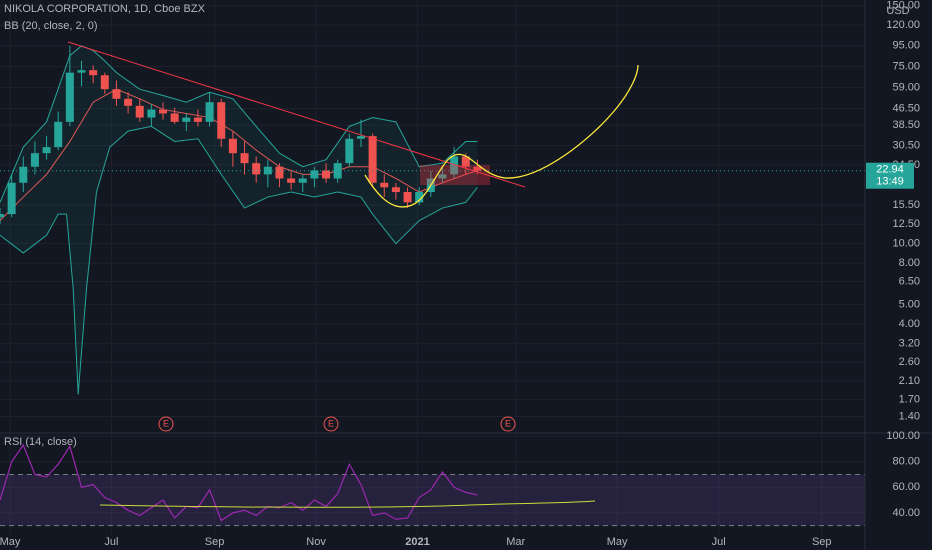 The width and height of the screenshot is (932, 550). I want to click on y-tick-label: 5.00, so click(909, 305).